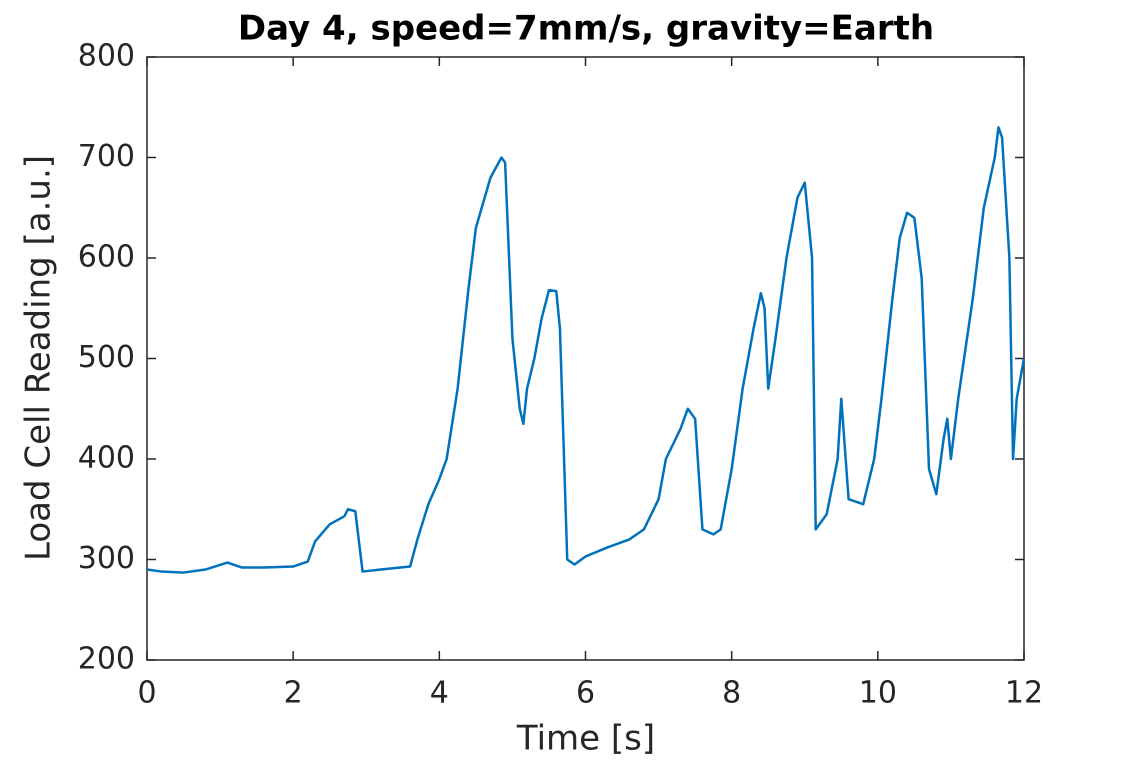  Describe the element at coordinates (878, 693) in the screenshot. I see `x-tick-label: 10` at that location.